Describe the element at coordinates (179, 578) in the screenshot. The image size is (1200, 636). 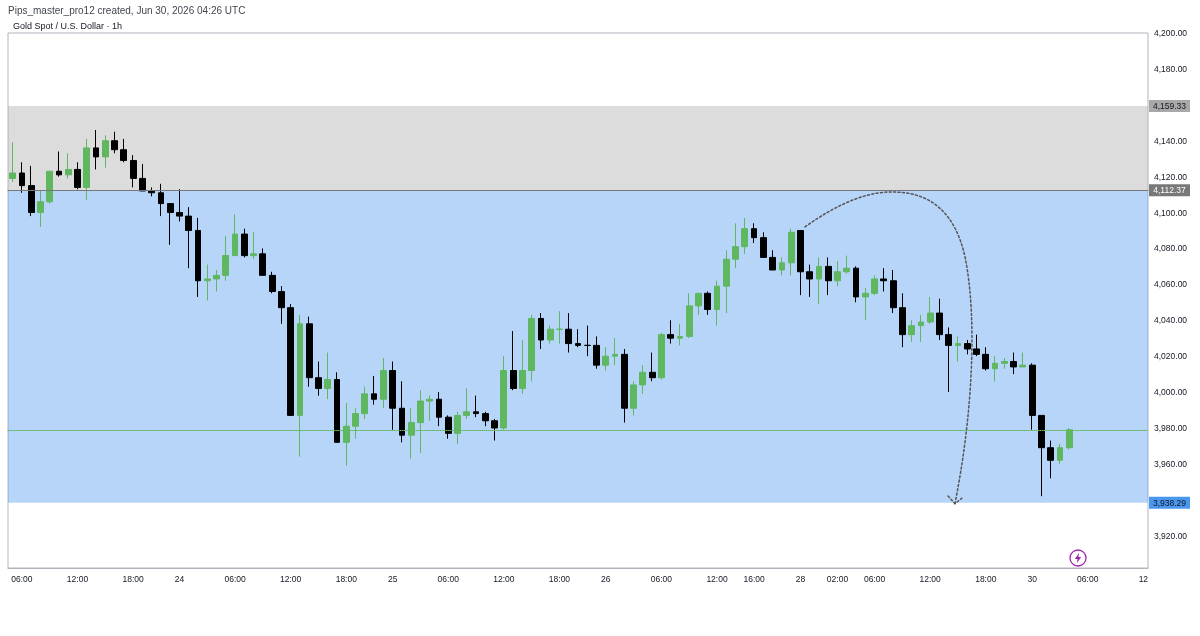
I see `x-tick-label: 24` at that location.